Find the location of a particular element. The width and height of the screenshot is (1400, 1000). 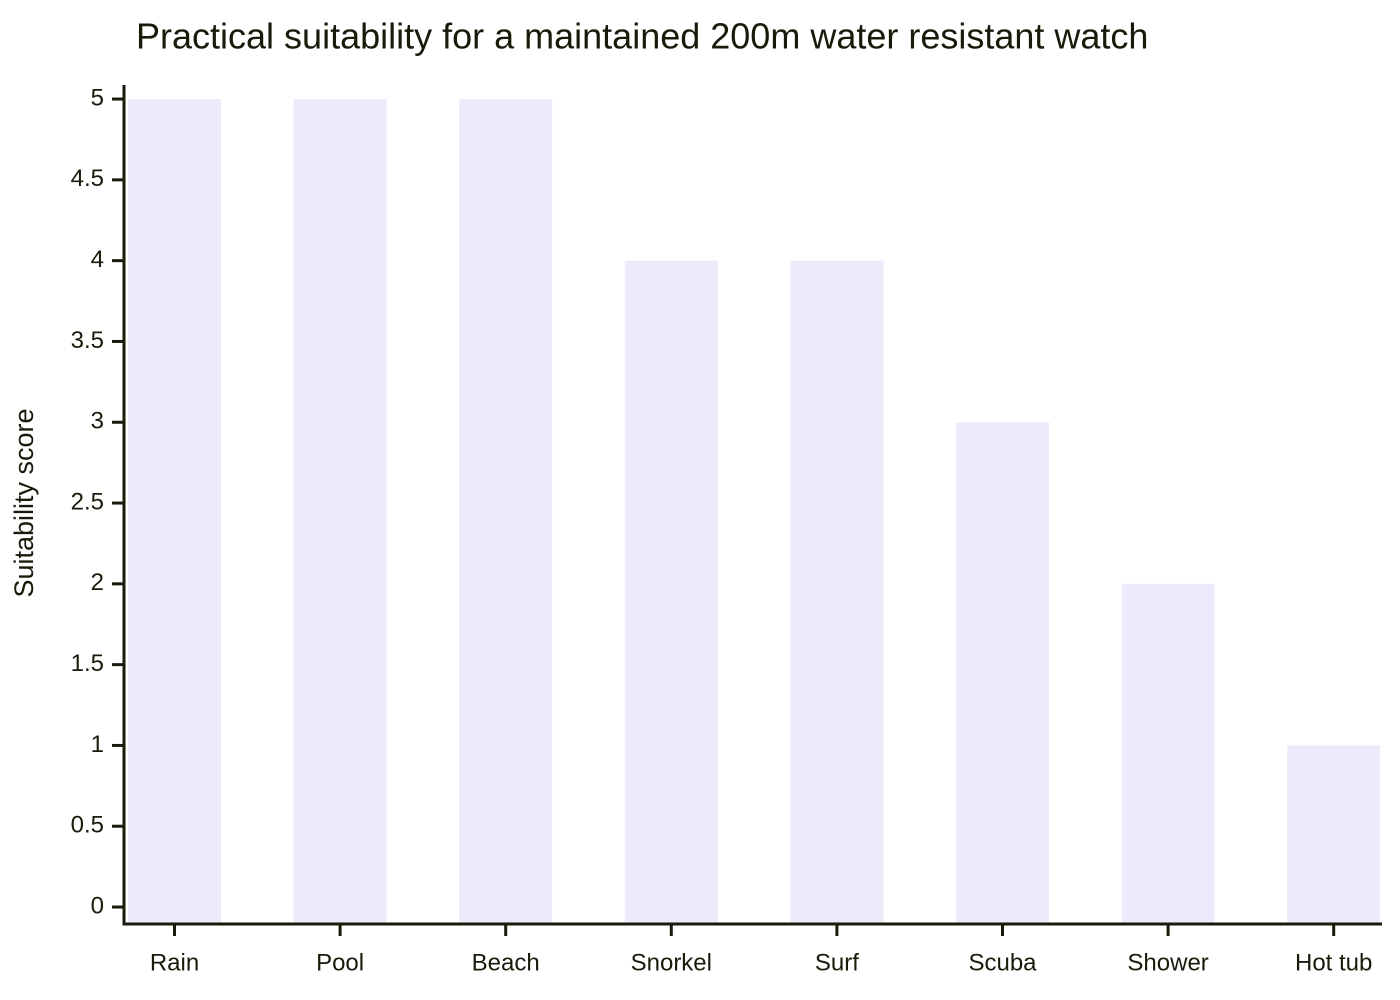

y-tick-label: 2.5 is located at coordinates (87, 501).